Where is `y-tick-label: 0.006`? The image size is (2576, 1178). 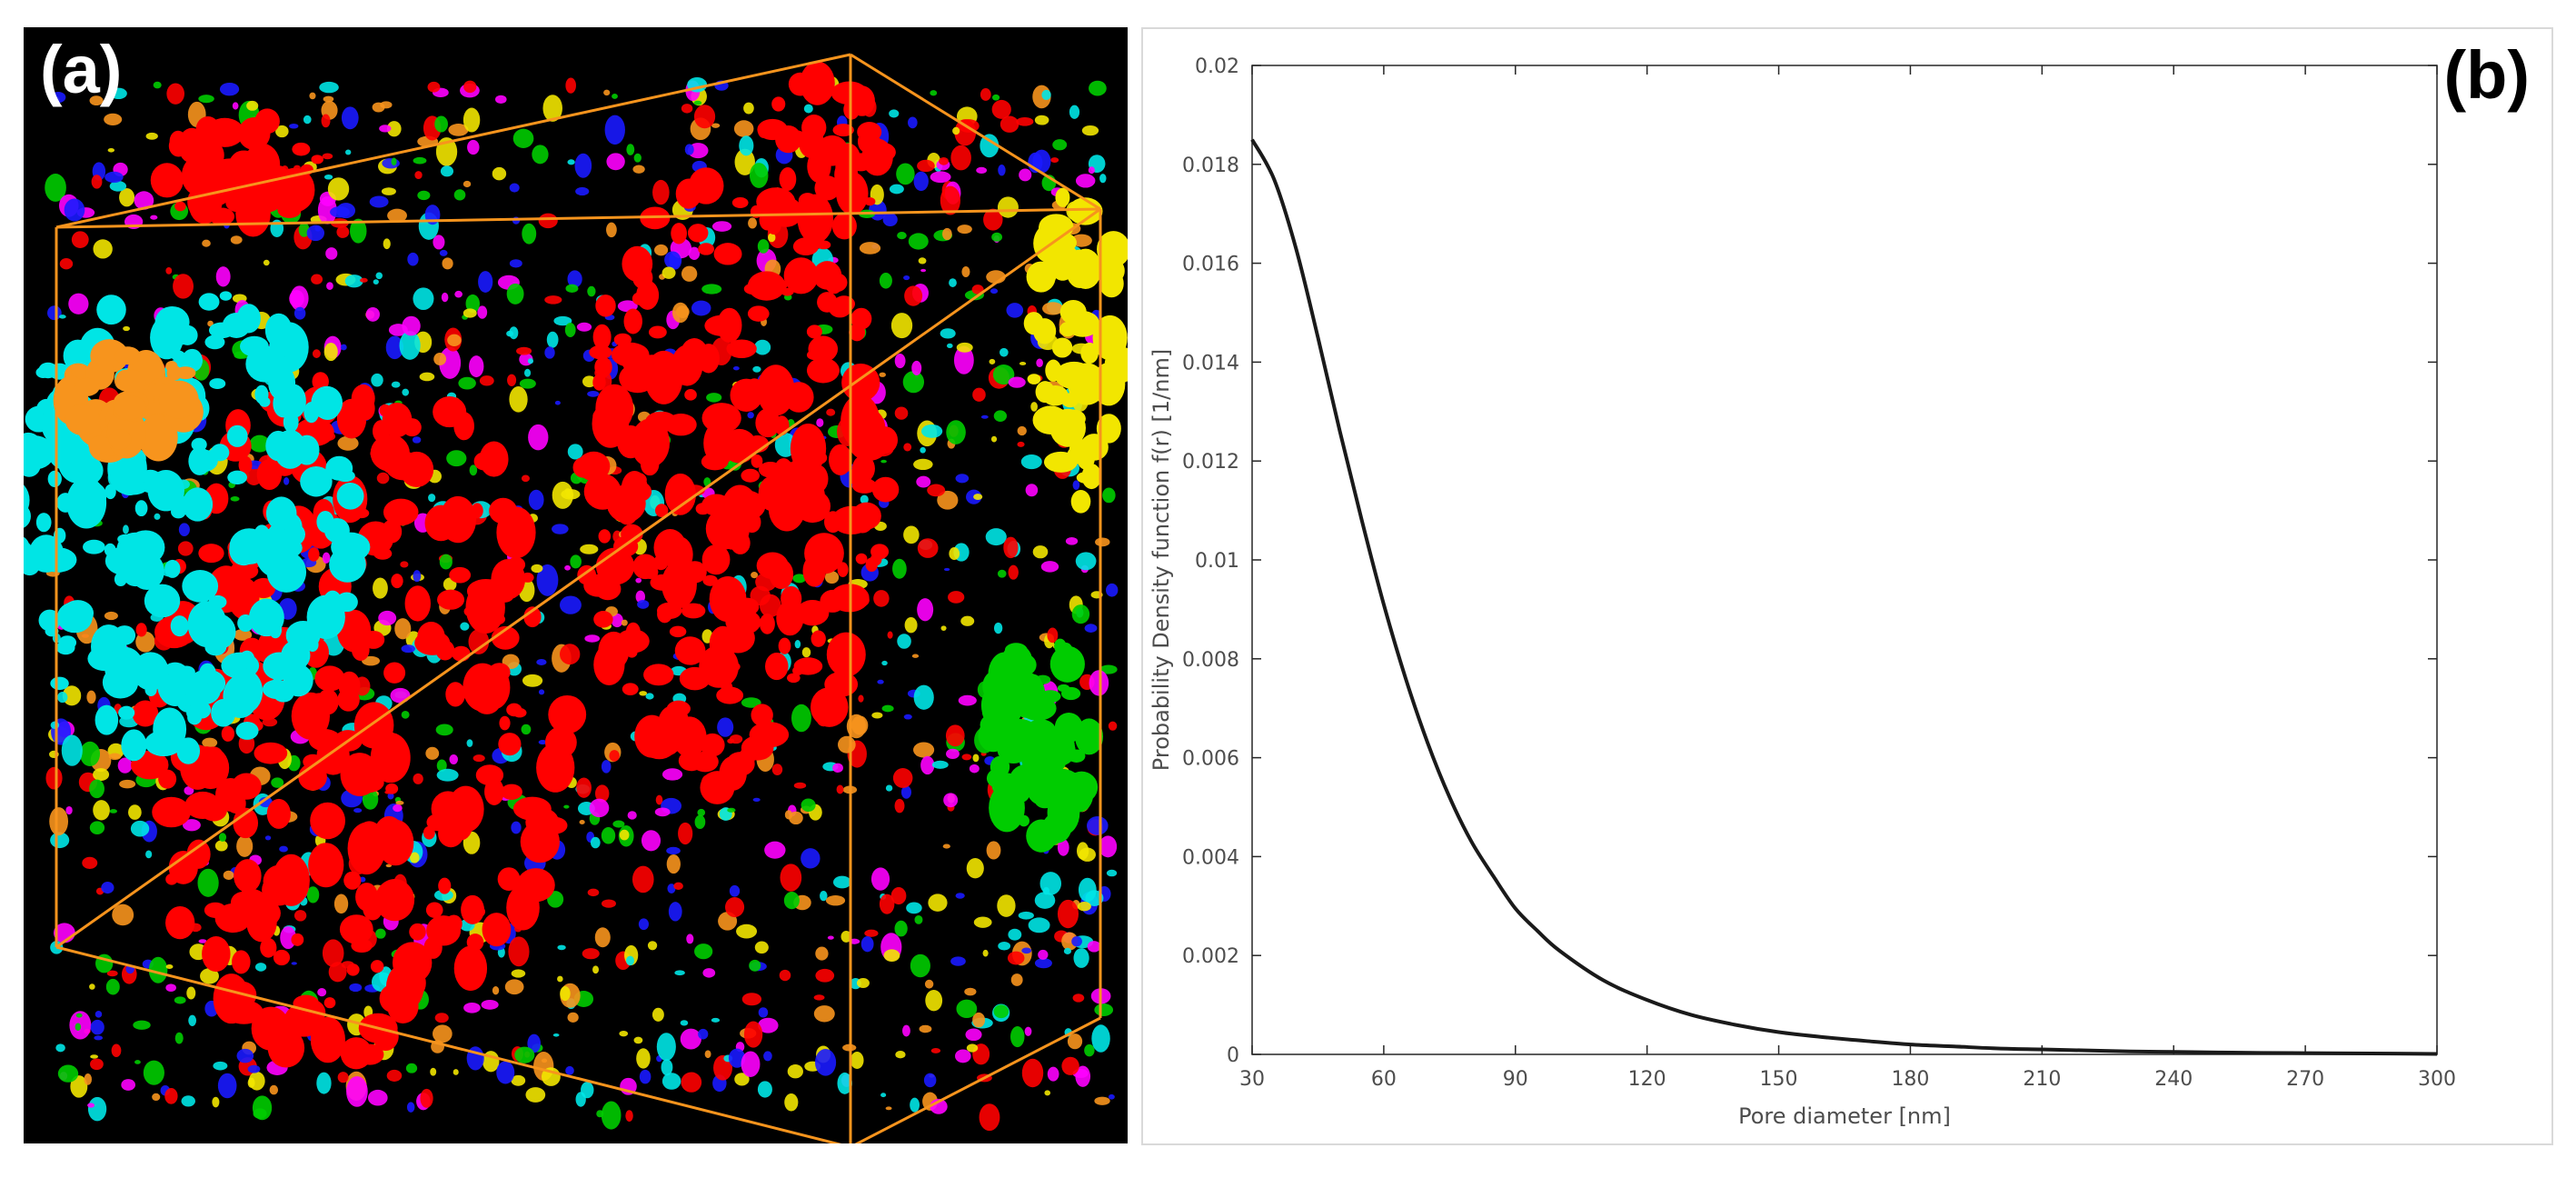
y-tick-label: 0.006 is located at coordinates (1211, 759).